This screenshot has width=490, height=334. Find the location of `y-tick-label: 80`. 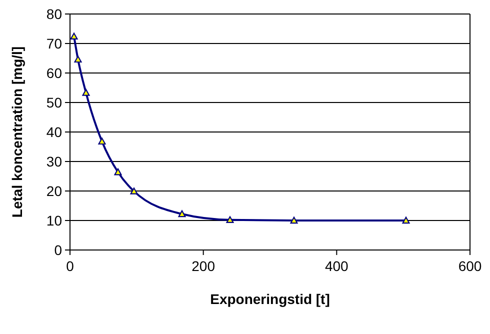

y-tick-label: 80 is located at coordinates (54, 14).